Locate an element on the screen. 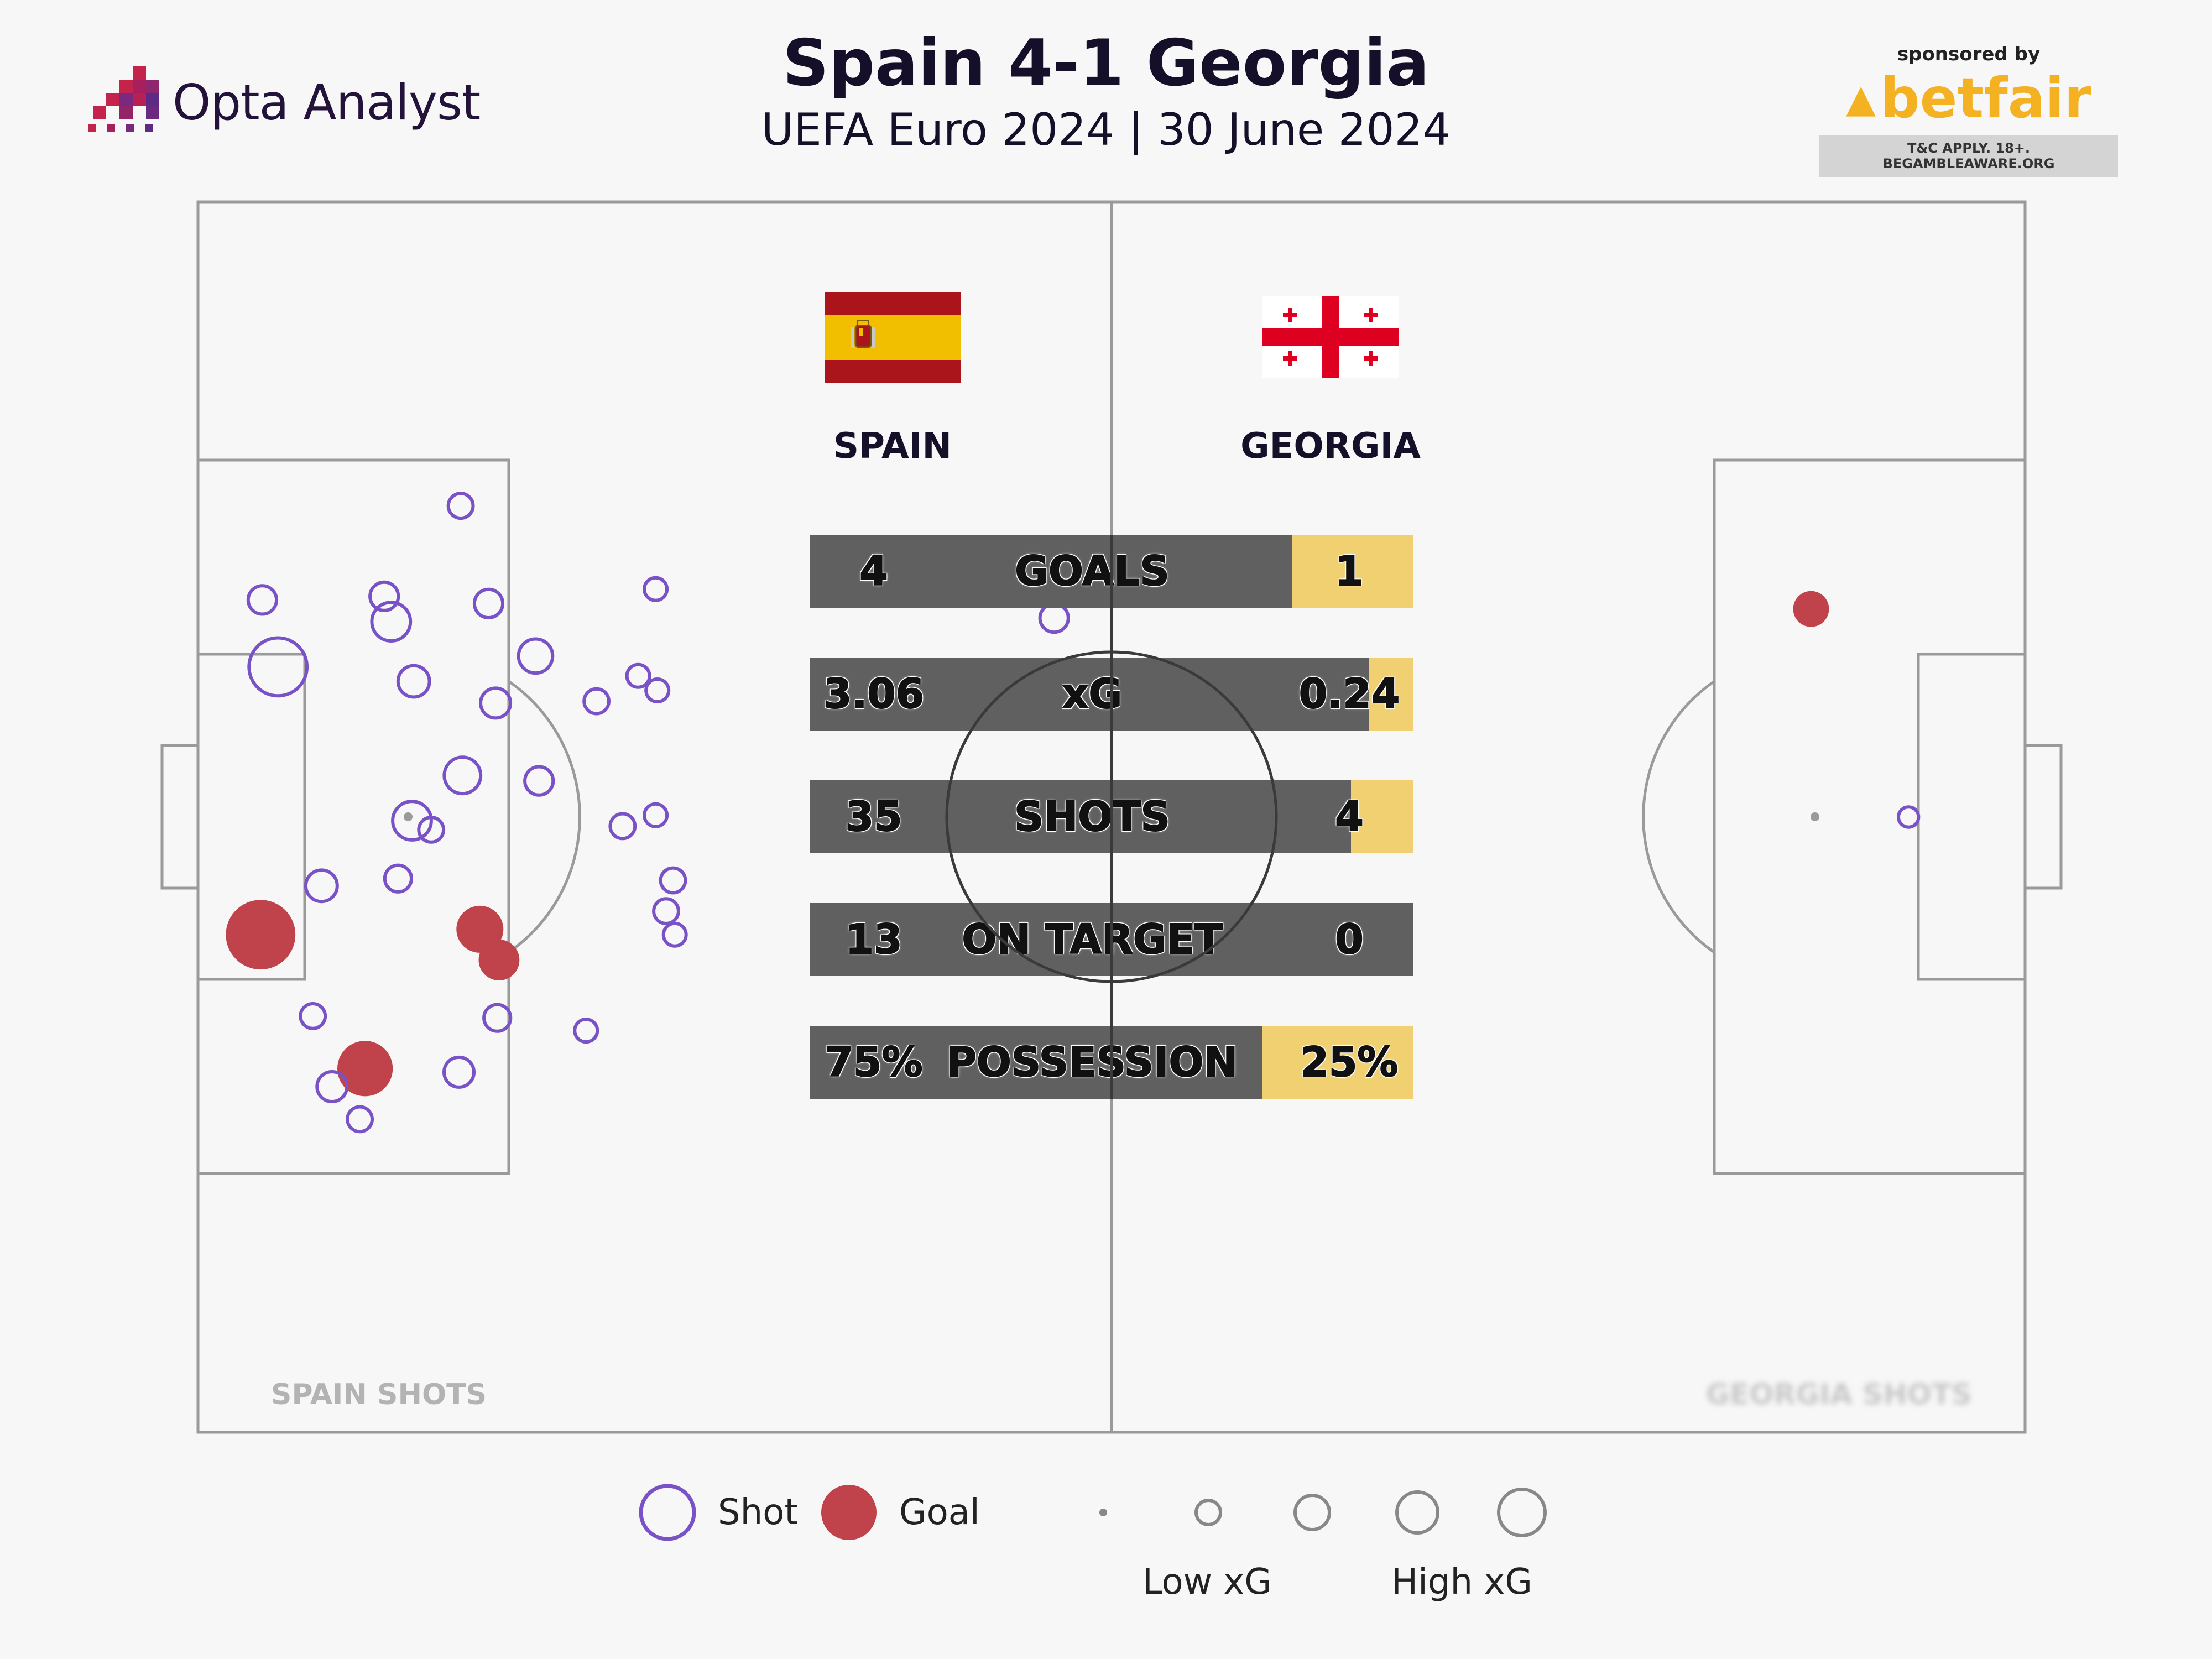 The image size is (2212, 1659). legend-low-xg: Low xG is located at coordinates (1207, 1583).